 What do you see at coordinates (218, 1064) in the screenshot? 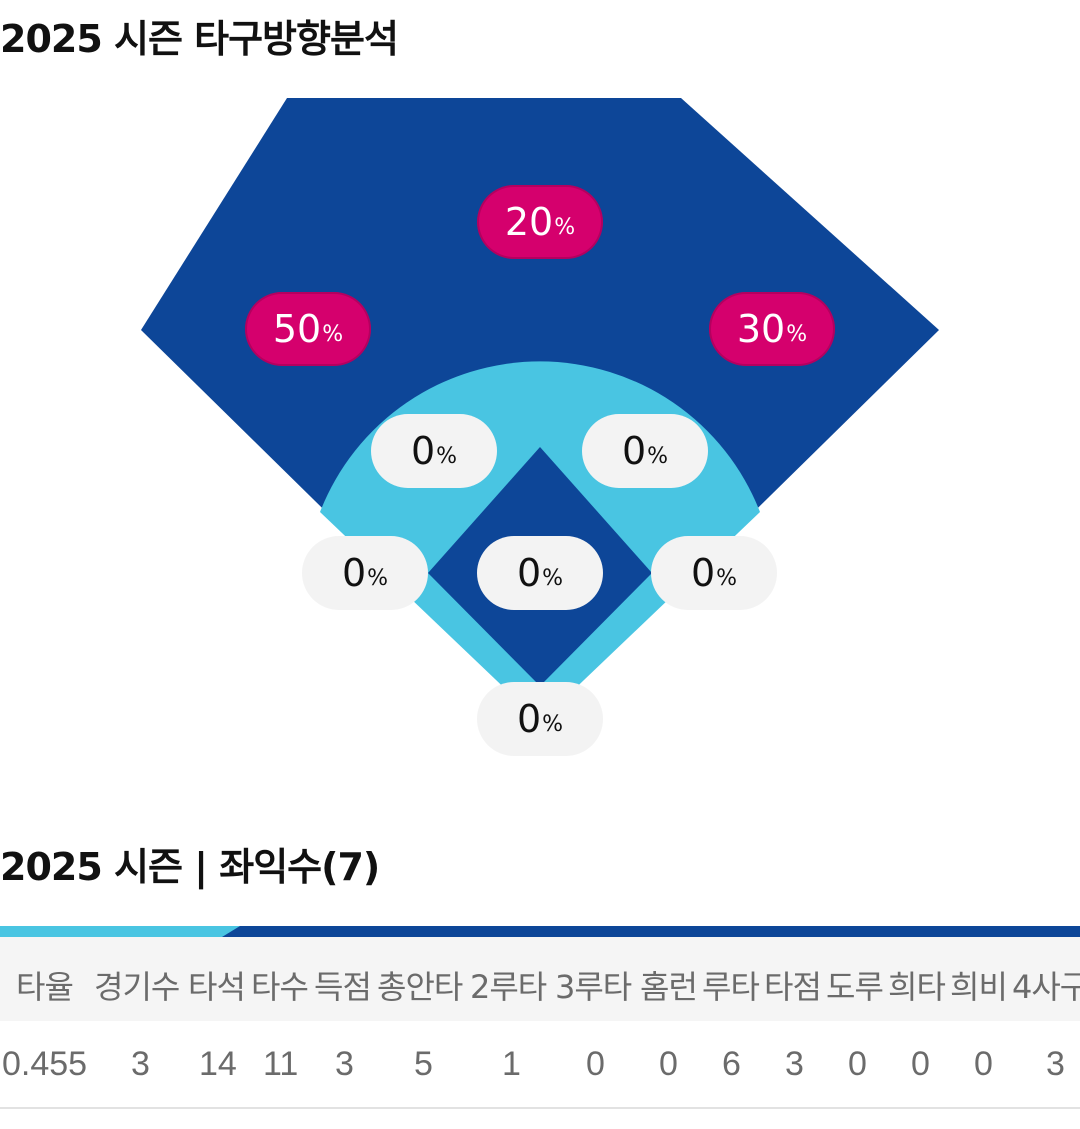
I see `value-plate-appearances: 14` at bounding box center [218, 1064].